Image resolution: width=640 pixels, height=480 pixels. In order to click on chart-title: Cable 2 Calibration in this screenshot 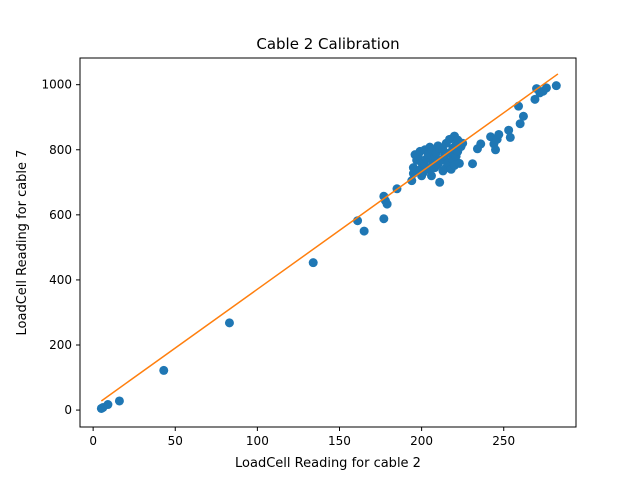, I will do `click(327, 44)`.